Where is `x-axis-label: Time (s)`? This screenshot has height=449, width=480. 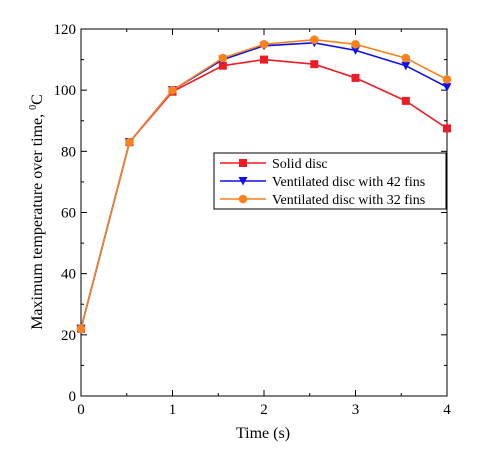
x-axis-label: Time (s) is located at coordinates (263, 433).